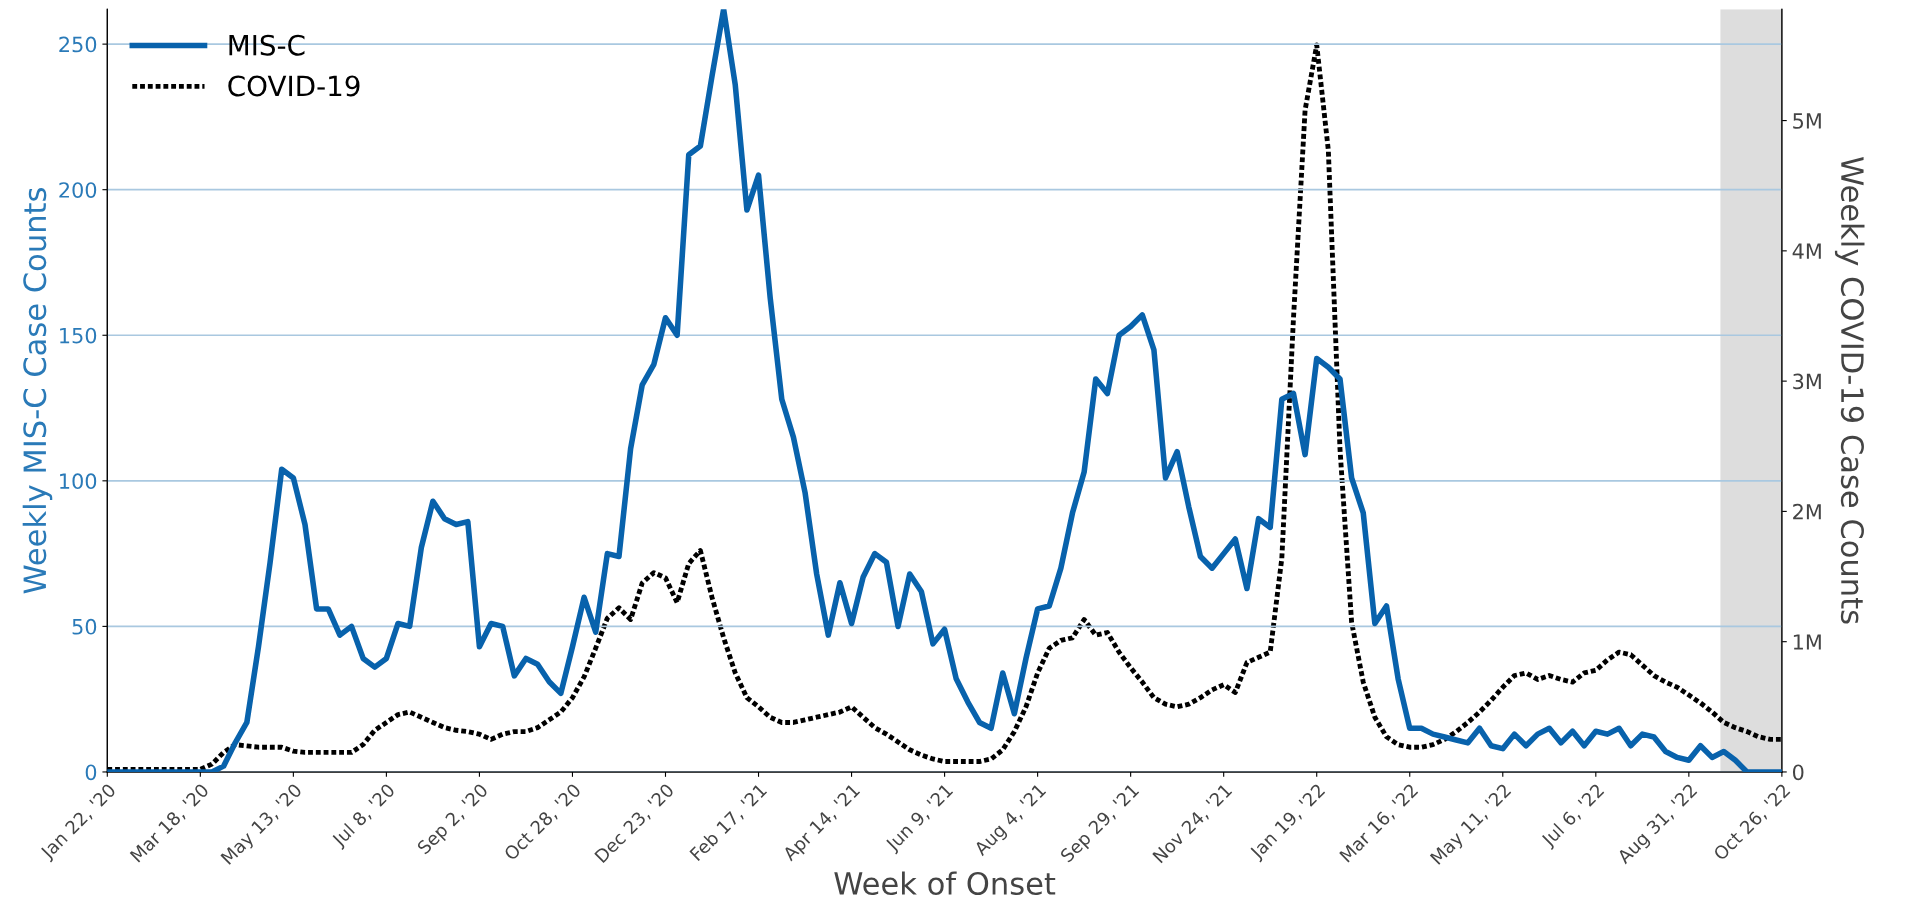  What do you see at coordinates (84, 626) in the screenshot?
I see `y-tick-label: 50` at bounding box center [84, 626].